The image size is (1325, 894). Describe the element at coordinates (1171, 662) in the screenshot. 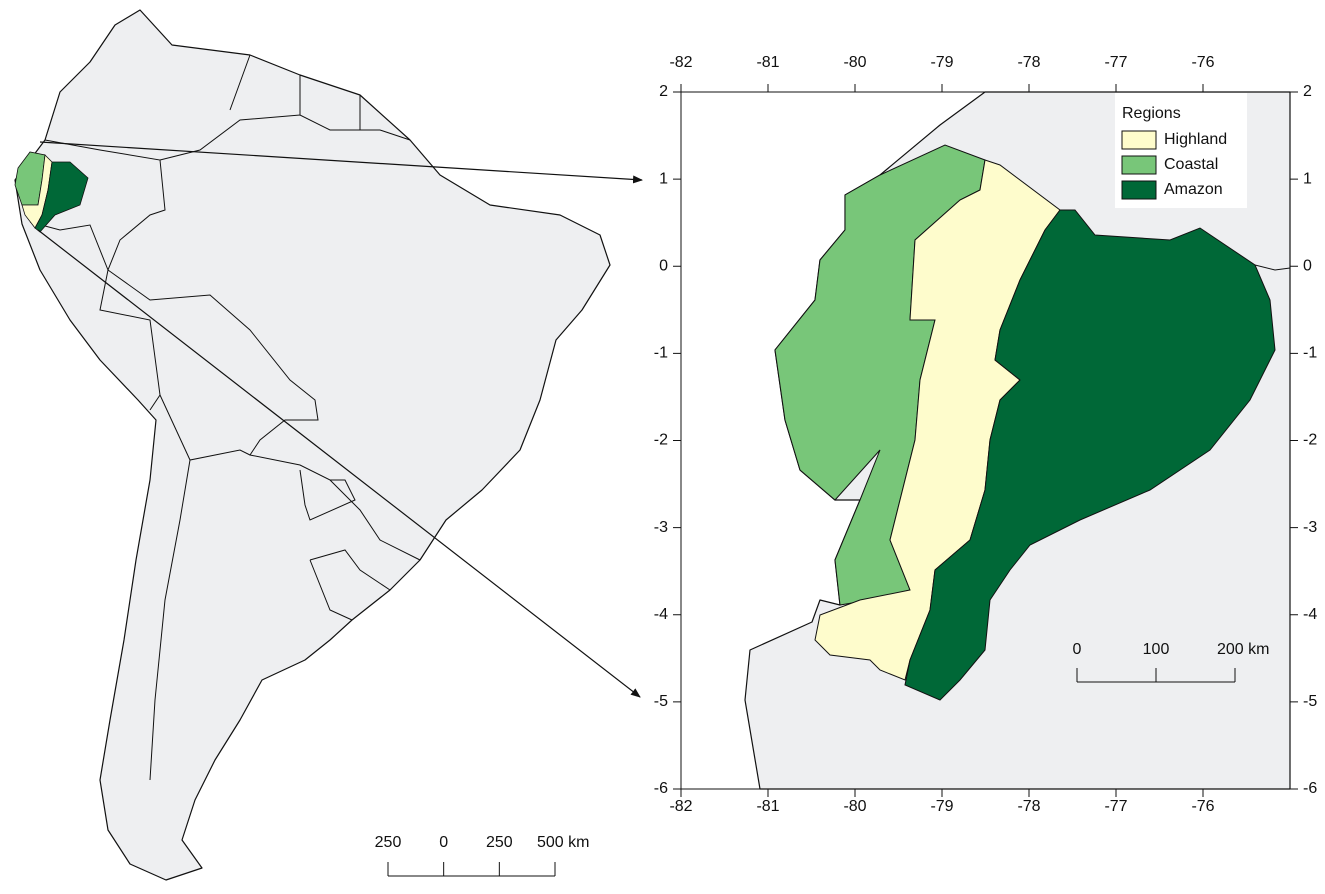

I see `scale-bar: 0 100 200 km` at that location.